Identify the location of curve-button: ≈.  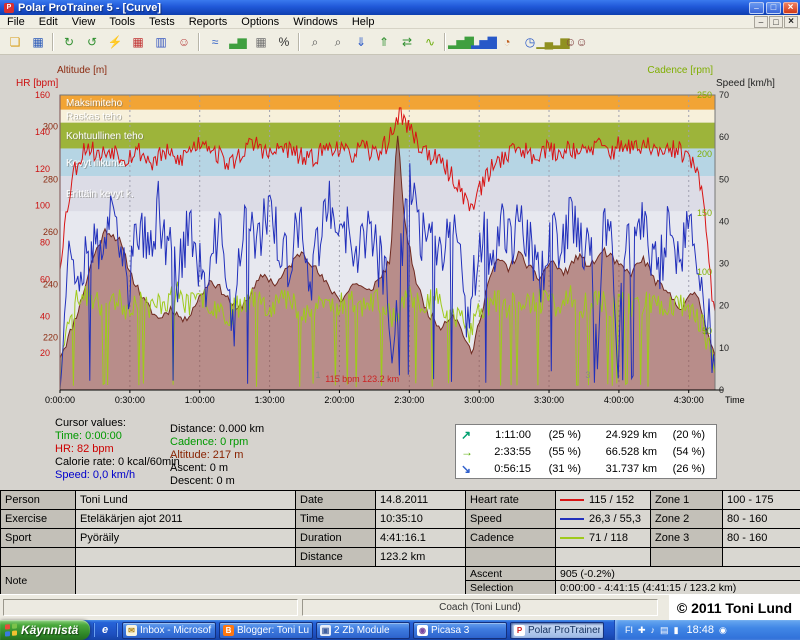
(214, 42).